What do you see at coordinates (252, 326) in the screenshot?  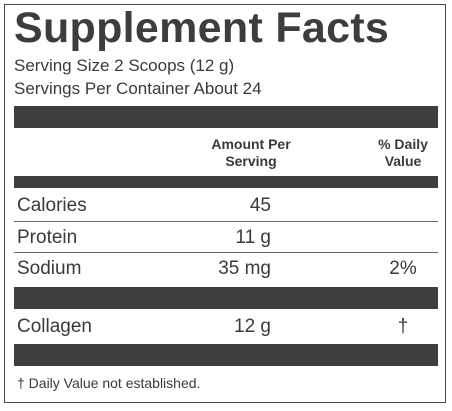 I see `row-collagen-amount: 12 g` at bounding box center [252, 326].